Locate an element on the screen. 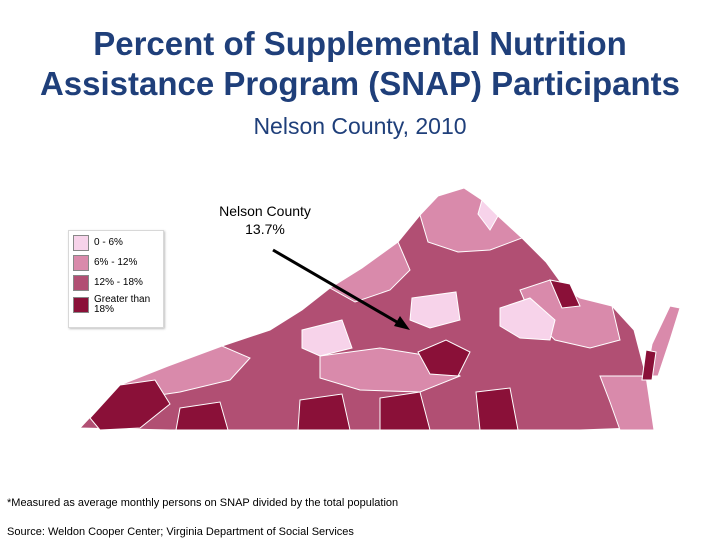 This screenshot has height=540, width=720. title-line-1: Percent of Supplemental Nutrition is located at coordinates (360, 43).